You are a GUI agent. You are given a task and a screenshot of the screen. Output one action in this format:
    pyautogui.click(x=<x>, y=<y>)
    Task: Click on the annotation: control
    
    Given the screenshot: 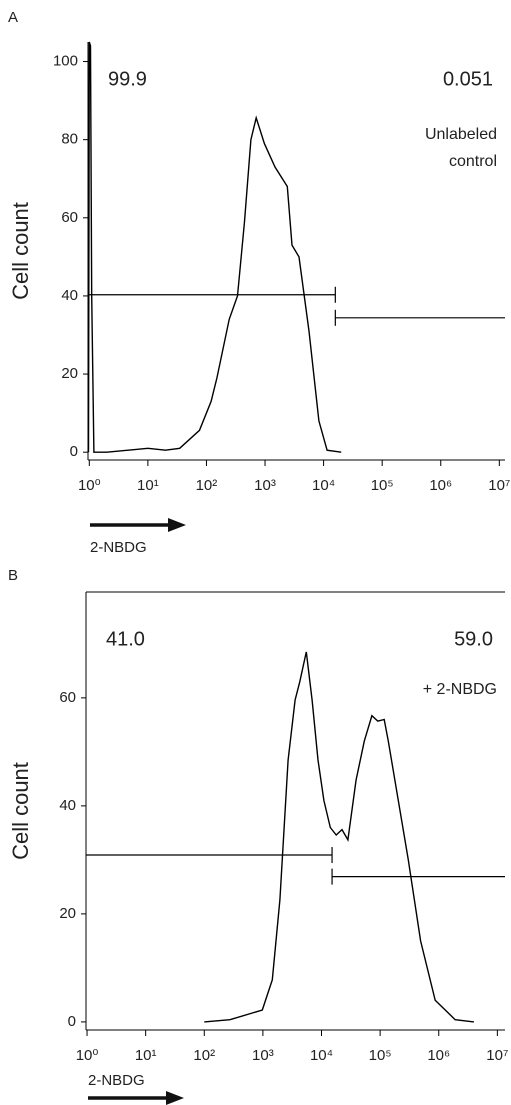 What is the action you would take?
    pyautogui.click(x=473, y=161)
    